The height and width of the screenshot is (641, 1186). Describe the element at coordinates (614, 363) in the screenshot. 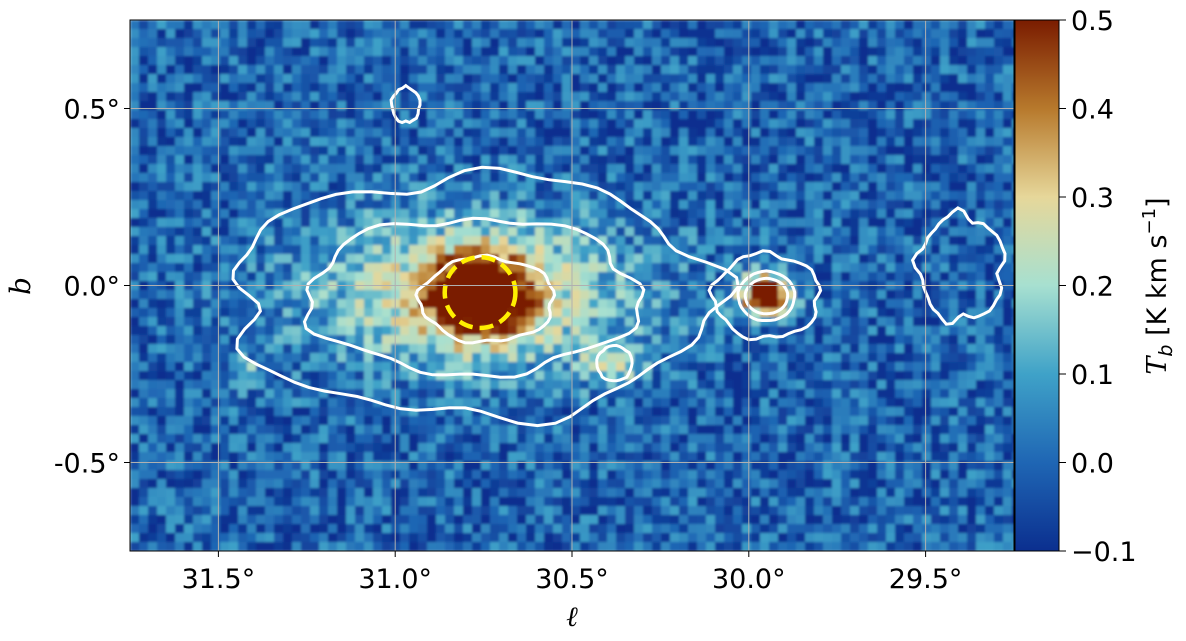

I see `contour-knot` at that location.